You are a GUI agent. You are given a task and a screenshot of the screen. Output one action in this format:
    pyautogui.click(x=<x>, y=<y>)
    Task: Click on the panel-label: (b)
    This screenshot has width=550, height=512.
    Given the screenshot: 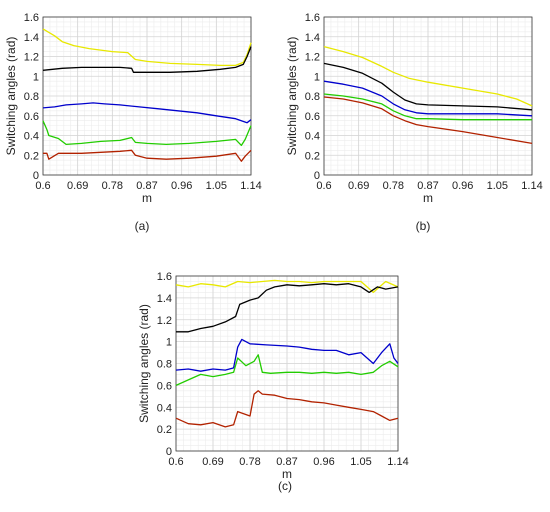 What is the action you would take?
    pyautogui.click(x=423, y=226)
    